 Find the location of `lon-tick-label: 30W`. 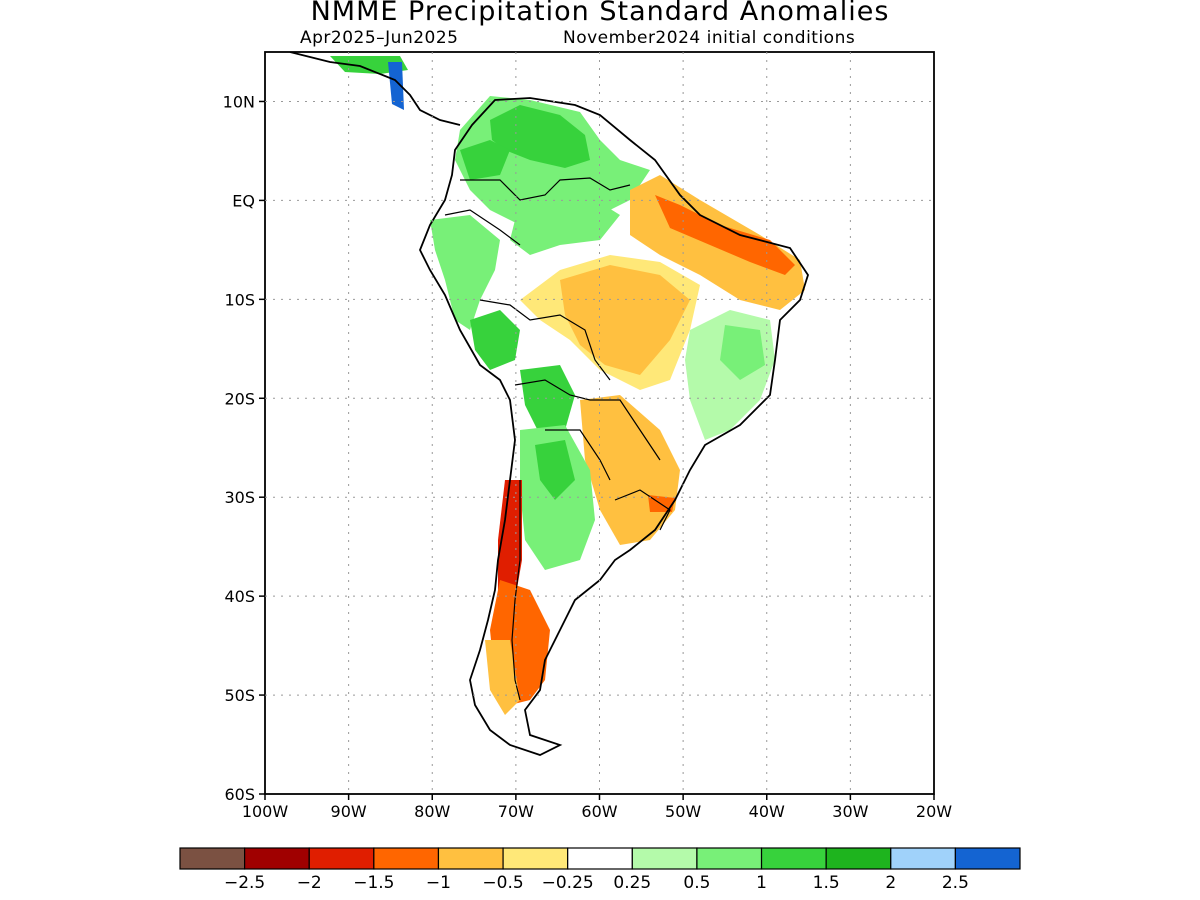

lon-tick-label: 30W is located at coordinates (850, 811).